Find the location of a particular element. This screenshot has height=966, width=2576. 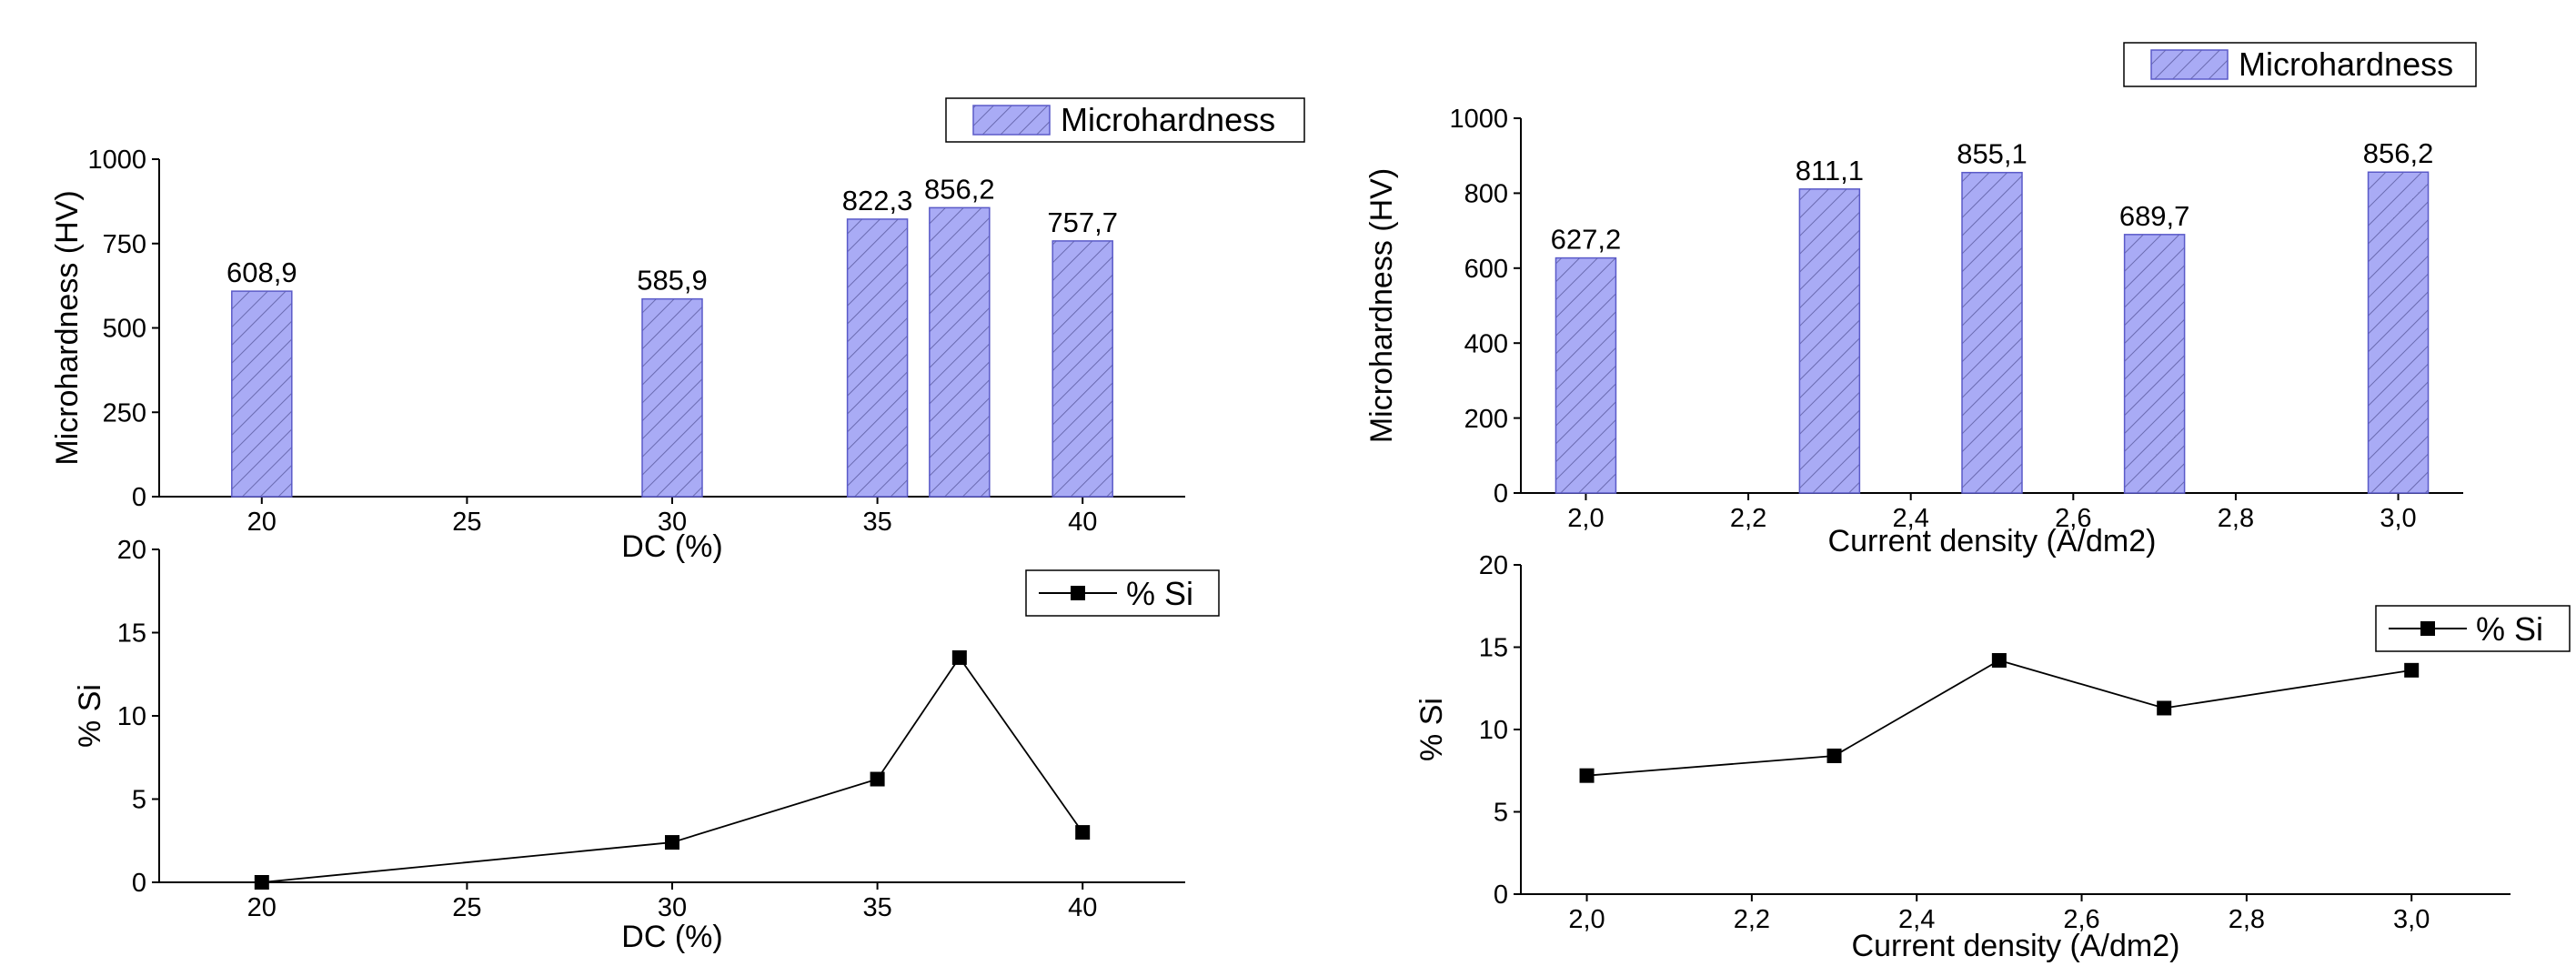

y-tick-label: 800 is located at coordinates (1486, 194).